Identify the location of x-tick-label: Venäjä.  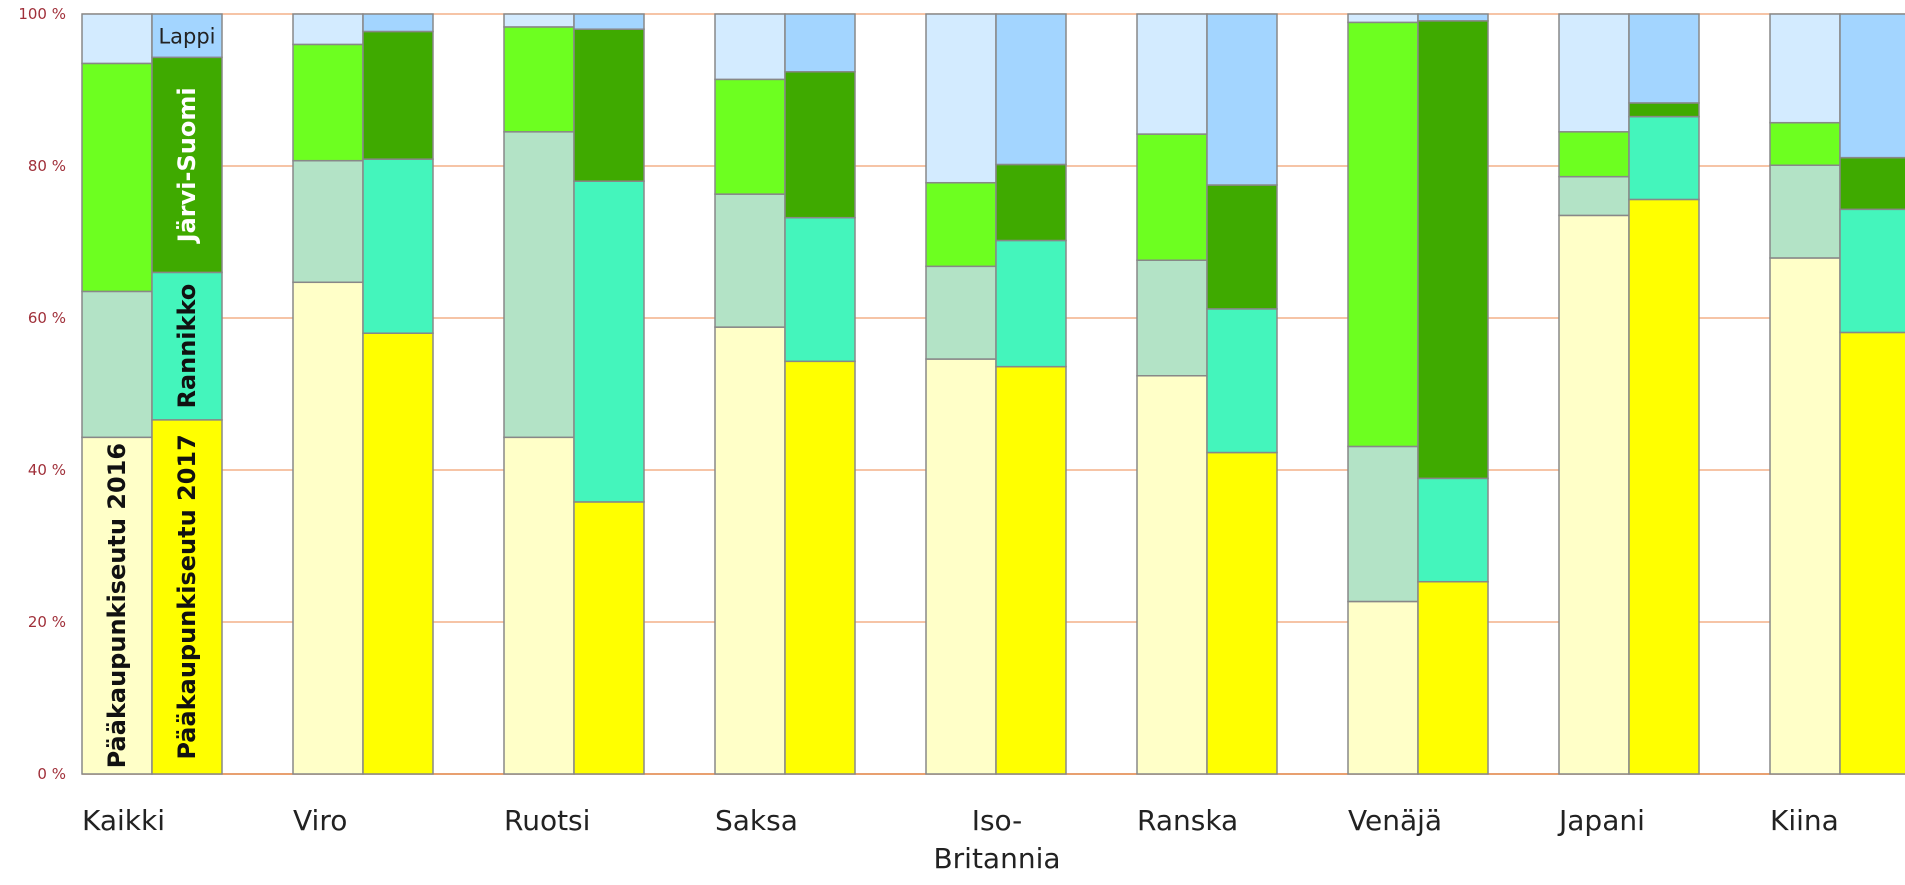
(1395, 820).